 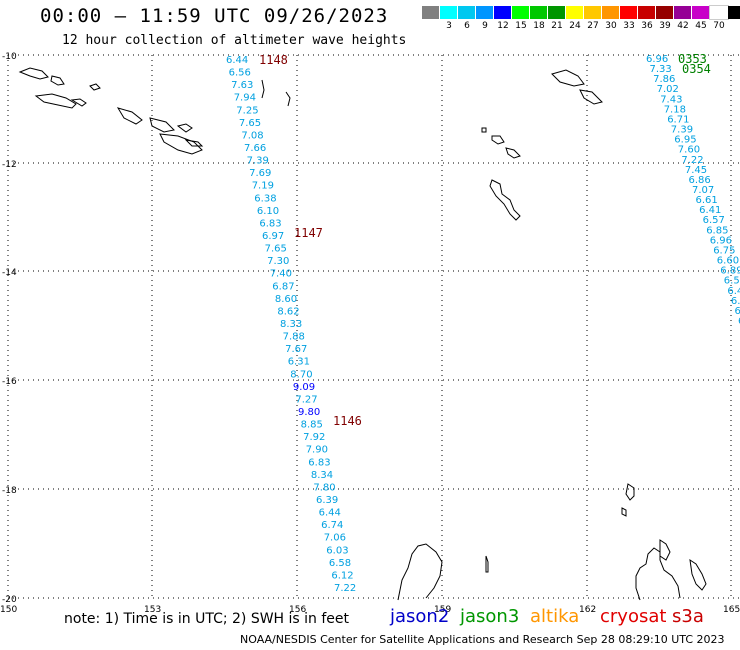 I want to click on wave-height-value: 7.33, so click(x=661, y=69).